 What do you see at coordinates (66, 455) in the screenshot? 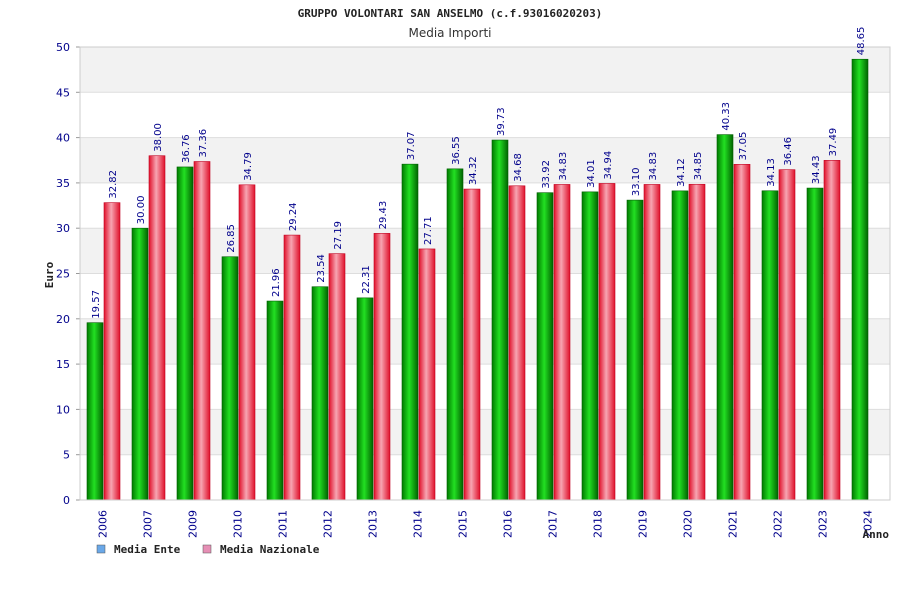
I see `y-tick-label: 5` at bounding box center [66, 455].